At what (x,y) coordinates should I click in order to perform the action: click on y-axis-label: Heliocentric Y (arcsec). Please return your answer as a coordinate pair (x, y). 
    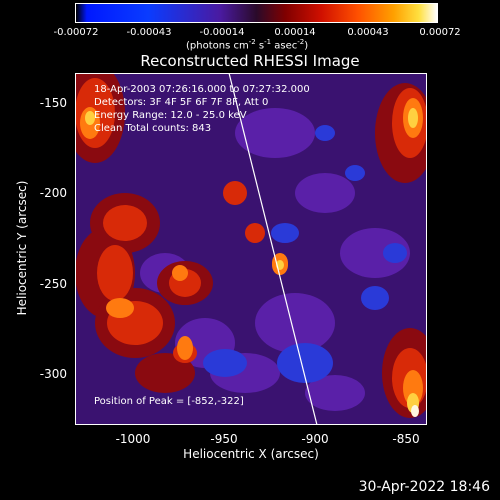
    Looking at the image, I should click on (22, 248).